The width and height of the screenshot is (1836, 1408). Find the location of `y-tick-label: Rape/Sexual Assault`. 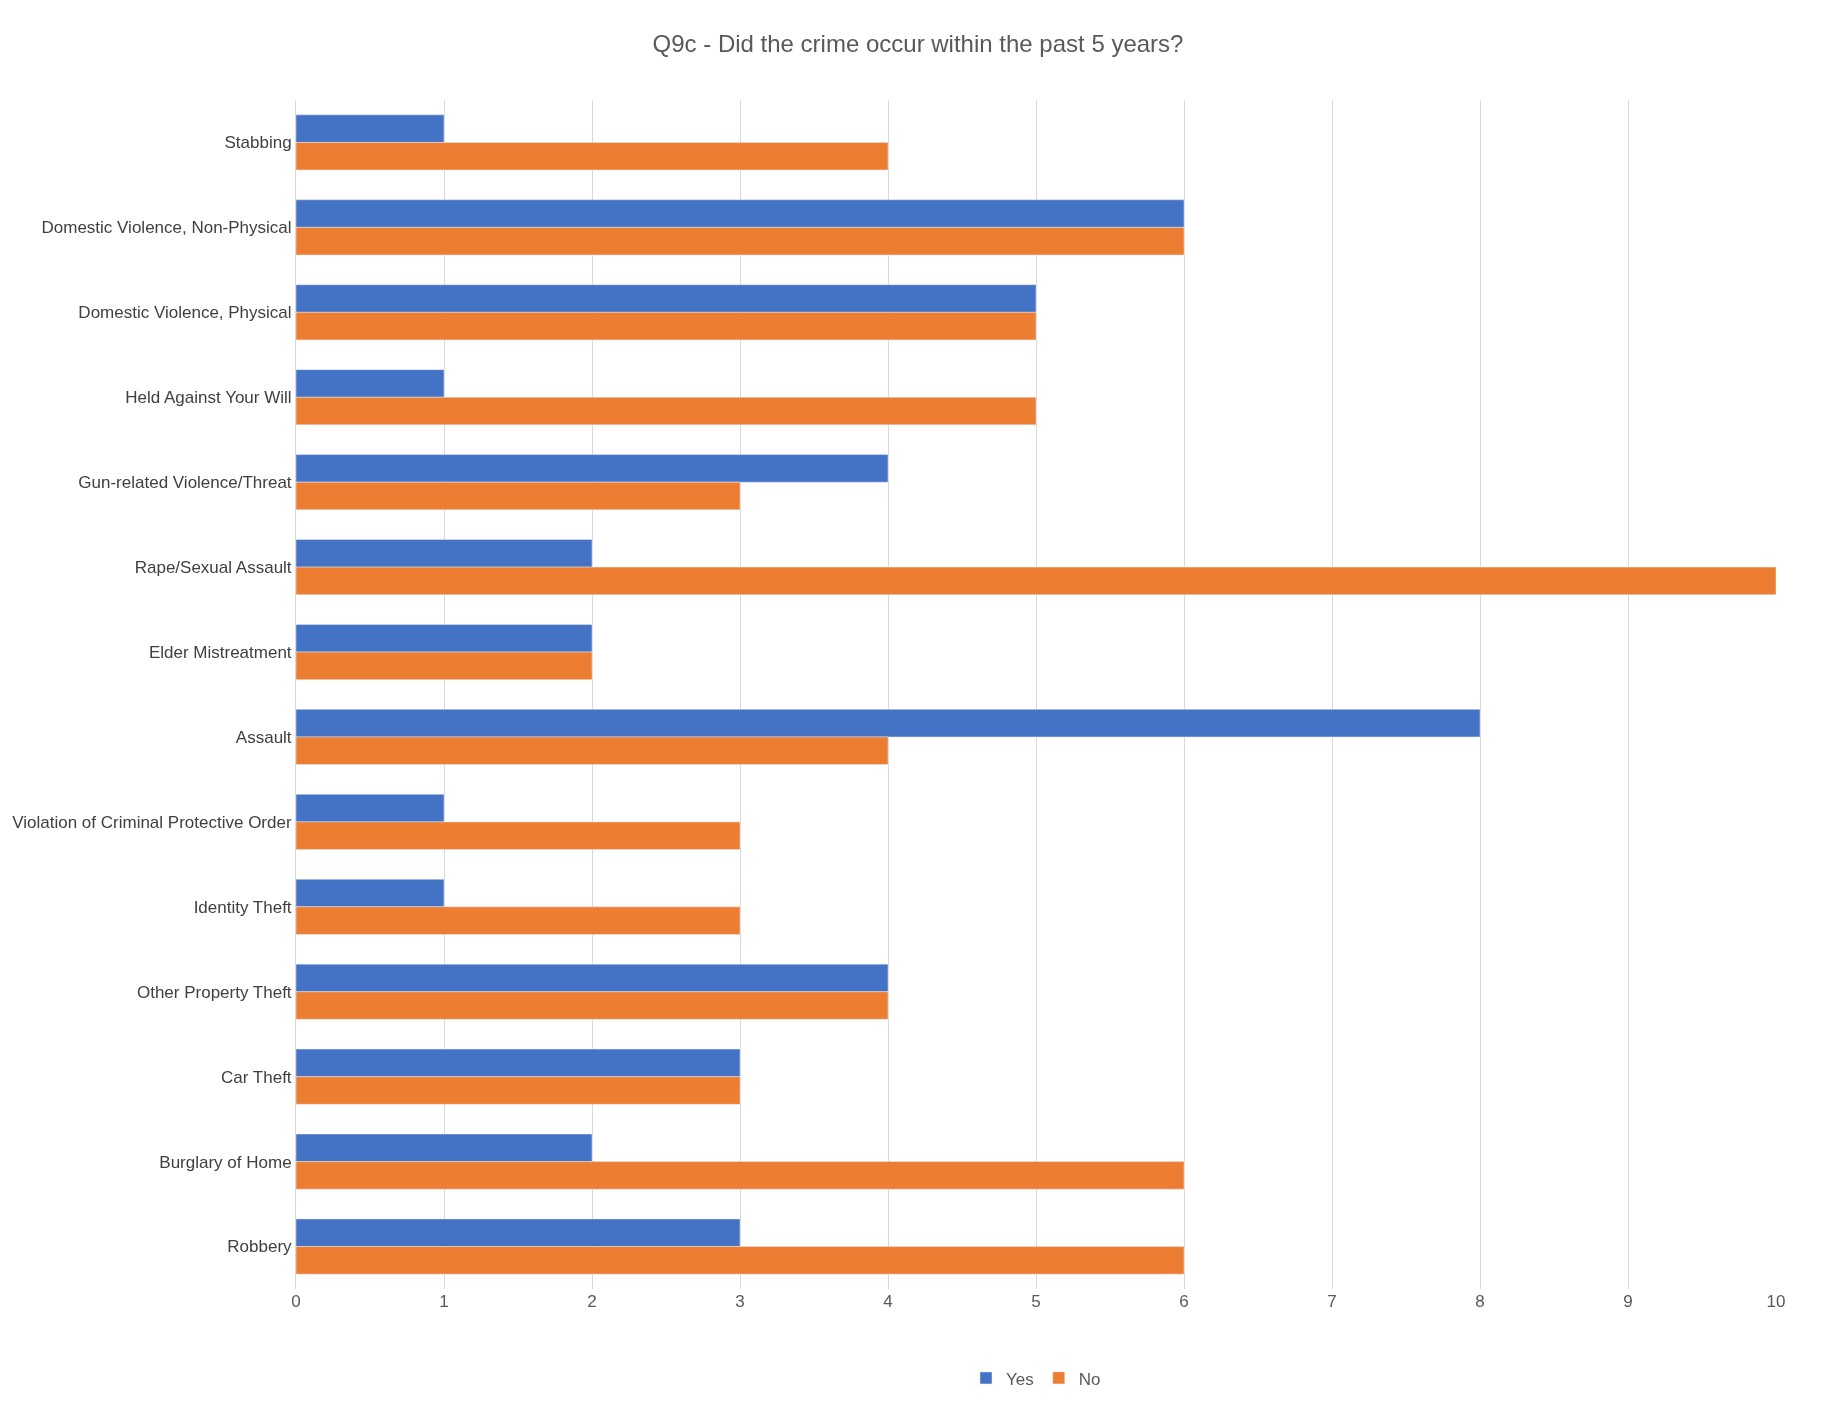

y-tick-label: Rape/Sexual Assault is located at coordinates (213, 568).